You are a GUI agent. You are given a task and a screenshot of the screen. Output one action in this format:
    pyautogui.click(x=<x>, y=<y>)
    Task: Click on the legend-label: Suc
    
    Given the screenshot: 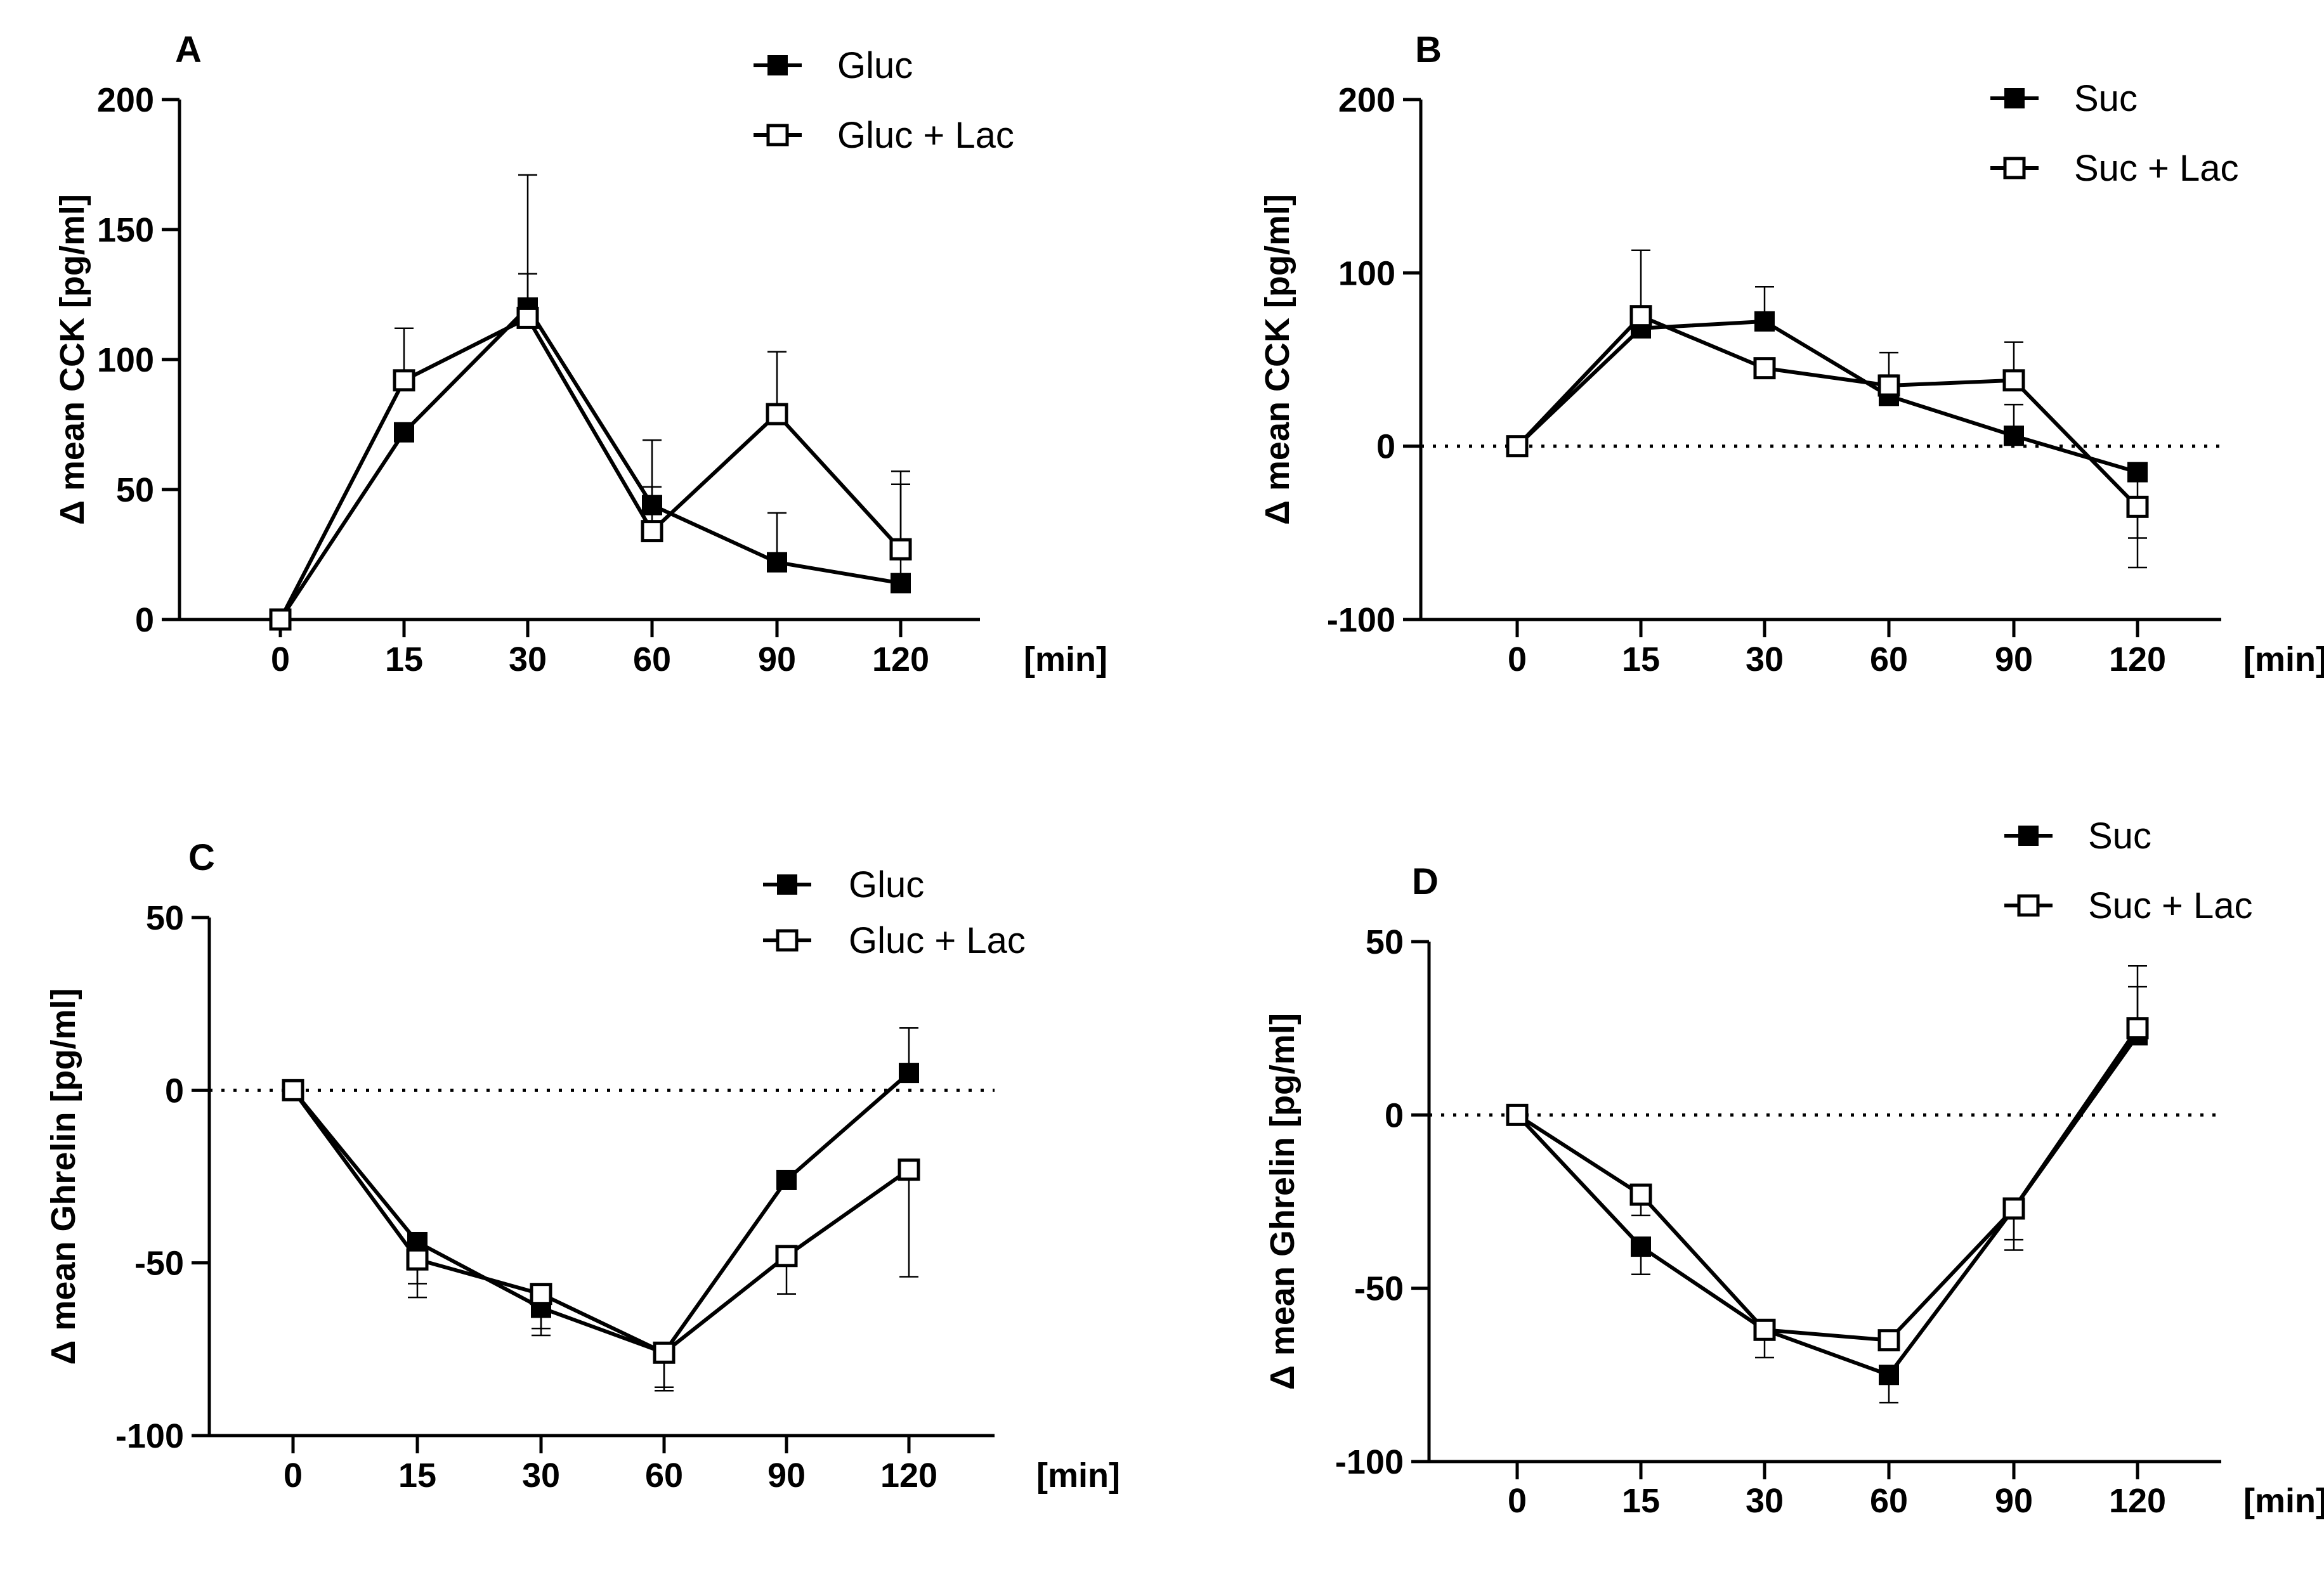 What is the action you would take?
    pyautogui.click(x=2119, y=836)
    